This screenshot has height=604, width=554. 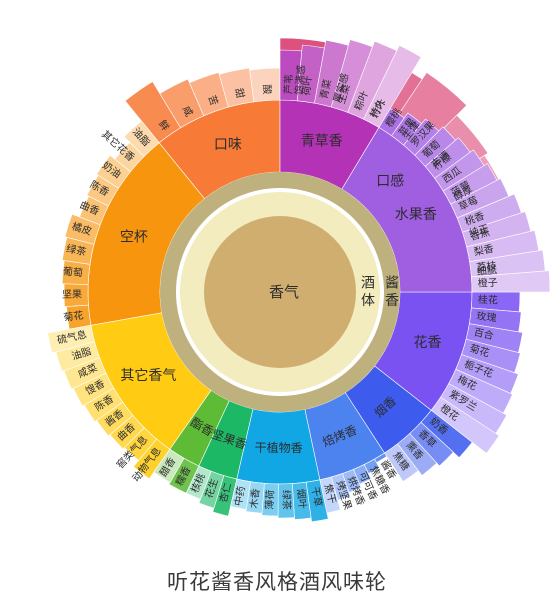 I want to click on category-2-item-3-label: 苦, so click(x=213, y=100).